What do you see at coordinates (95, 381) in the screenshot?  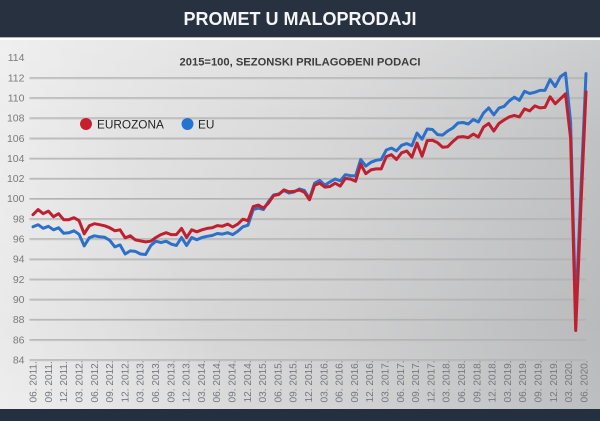 I see `svg-text: 06. 2012.` at bounding box center [95, 381].